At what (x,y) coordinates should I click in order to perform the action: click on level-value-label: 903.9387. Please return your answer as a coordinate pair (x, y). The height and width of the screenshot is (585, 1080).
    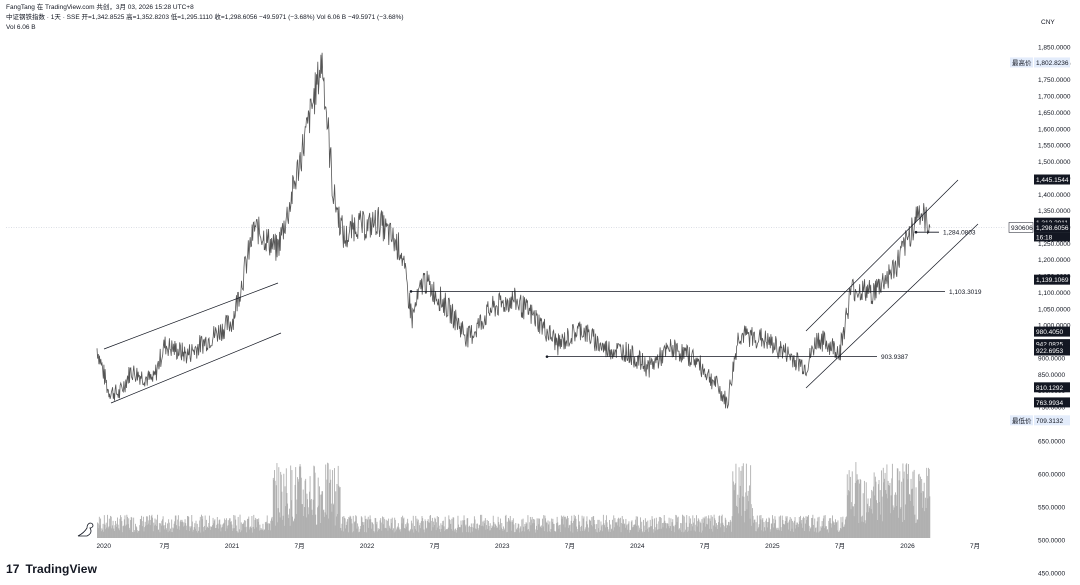
    Looking at the image, I should click on (894, 357).